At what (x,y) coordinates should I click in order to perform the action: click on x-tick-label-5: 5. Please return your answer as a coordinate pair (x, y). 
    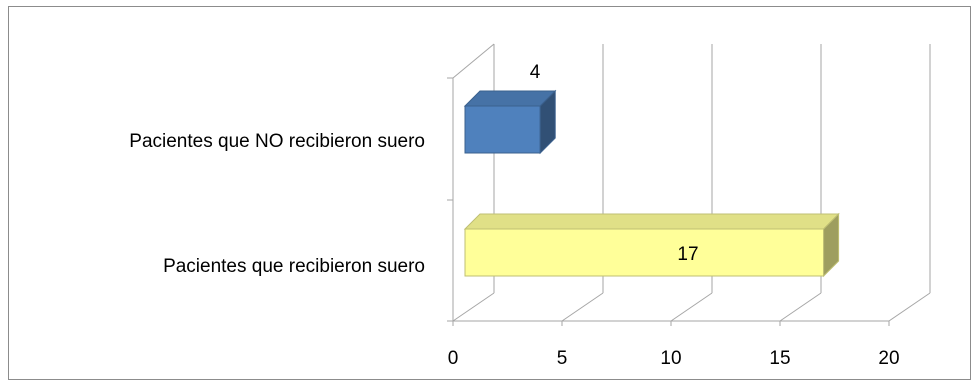
    Looking at the image, I should click on (562, 358).